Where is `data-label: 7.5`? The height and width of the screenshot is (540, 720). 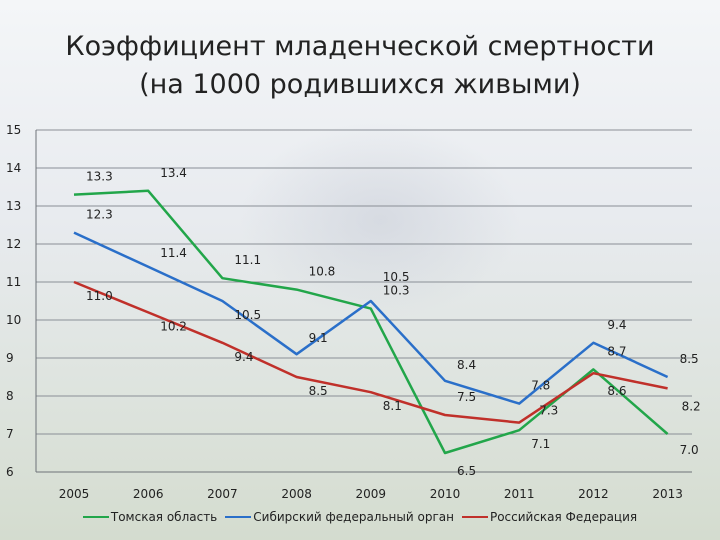
data-label: 7.5 is located at coordinates (466, 397).